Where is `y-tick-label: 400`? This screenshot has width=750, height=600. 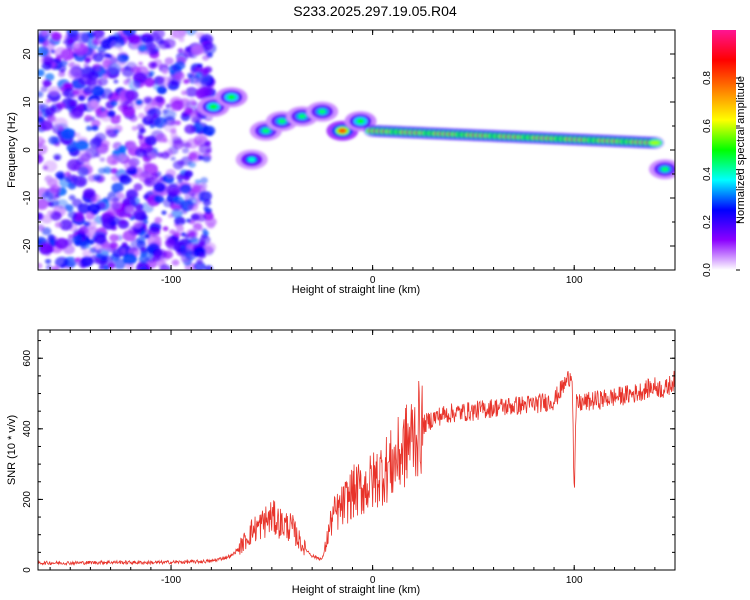 y-tick-label: 400 is located at coordinates (27, 428).